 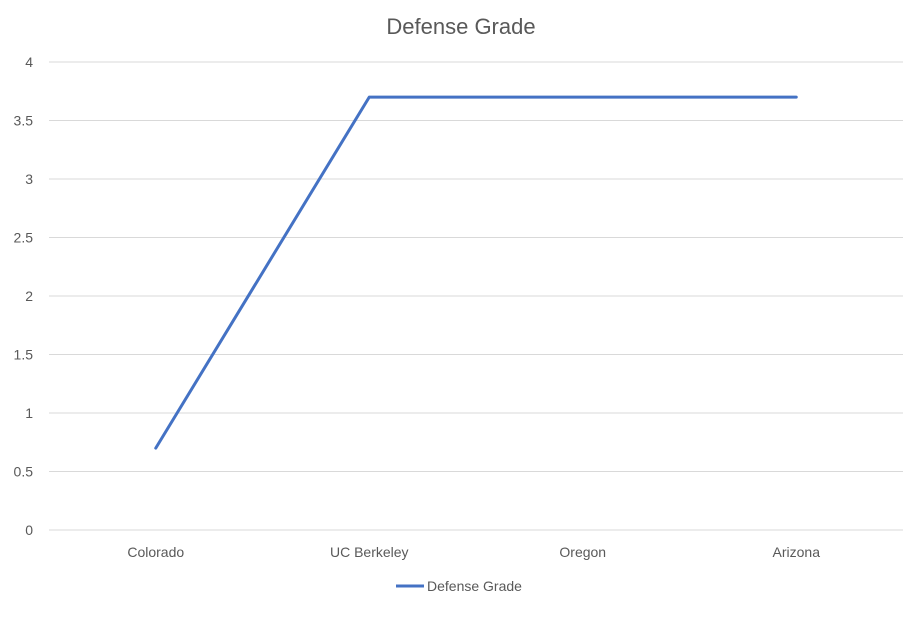 What do you see at coordinates (24, 238) in the screenshot?
I see `y-tick-label: 2.5` at bounding box center [24, 238].